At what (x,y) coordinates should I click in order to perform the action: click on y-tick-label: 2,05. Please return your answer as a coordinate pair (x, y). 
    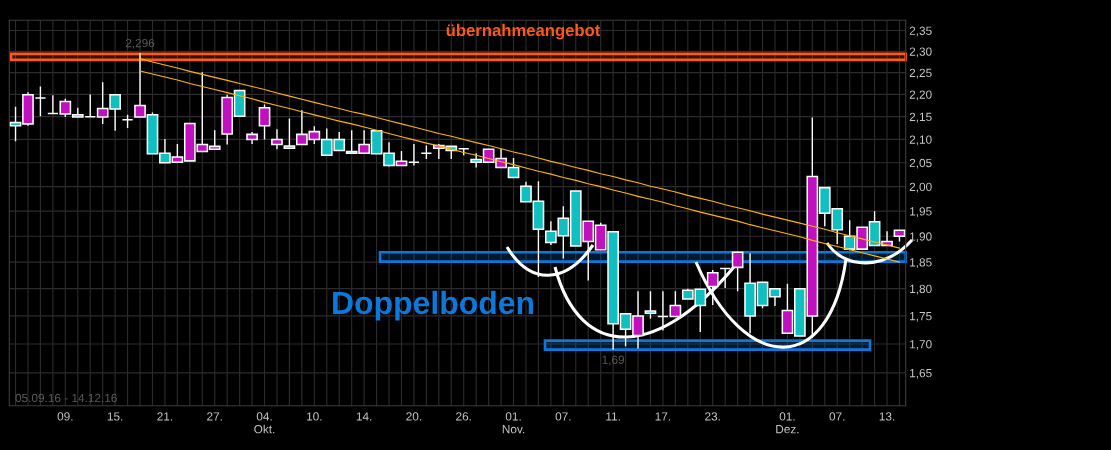
    Looking at the image, I should click on (920, 163).